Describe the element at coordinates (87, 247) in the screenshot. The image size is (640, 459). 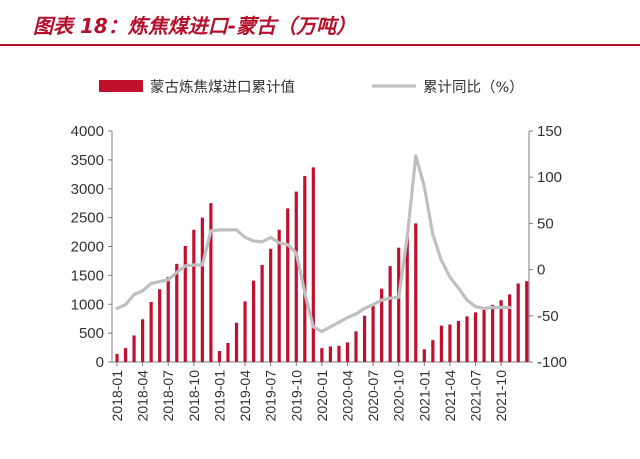
I see `y-left-tick-label: 2000` at that location.